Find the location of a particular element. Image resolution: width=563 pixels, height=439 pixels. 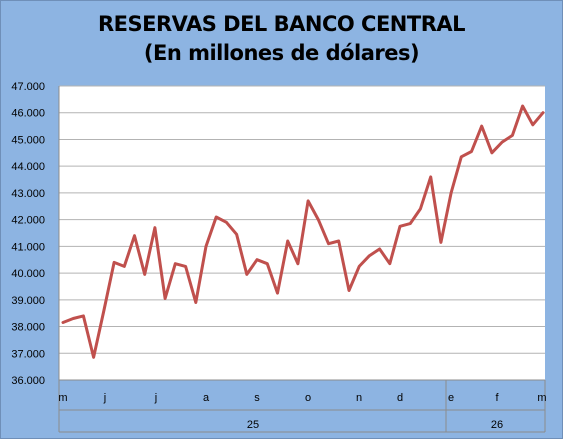

y-tick-label: 43.000 is located at coordinates (28, 194).